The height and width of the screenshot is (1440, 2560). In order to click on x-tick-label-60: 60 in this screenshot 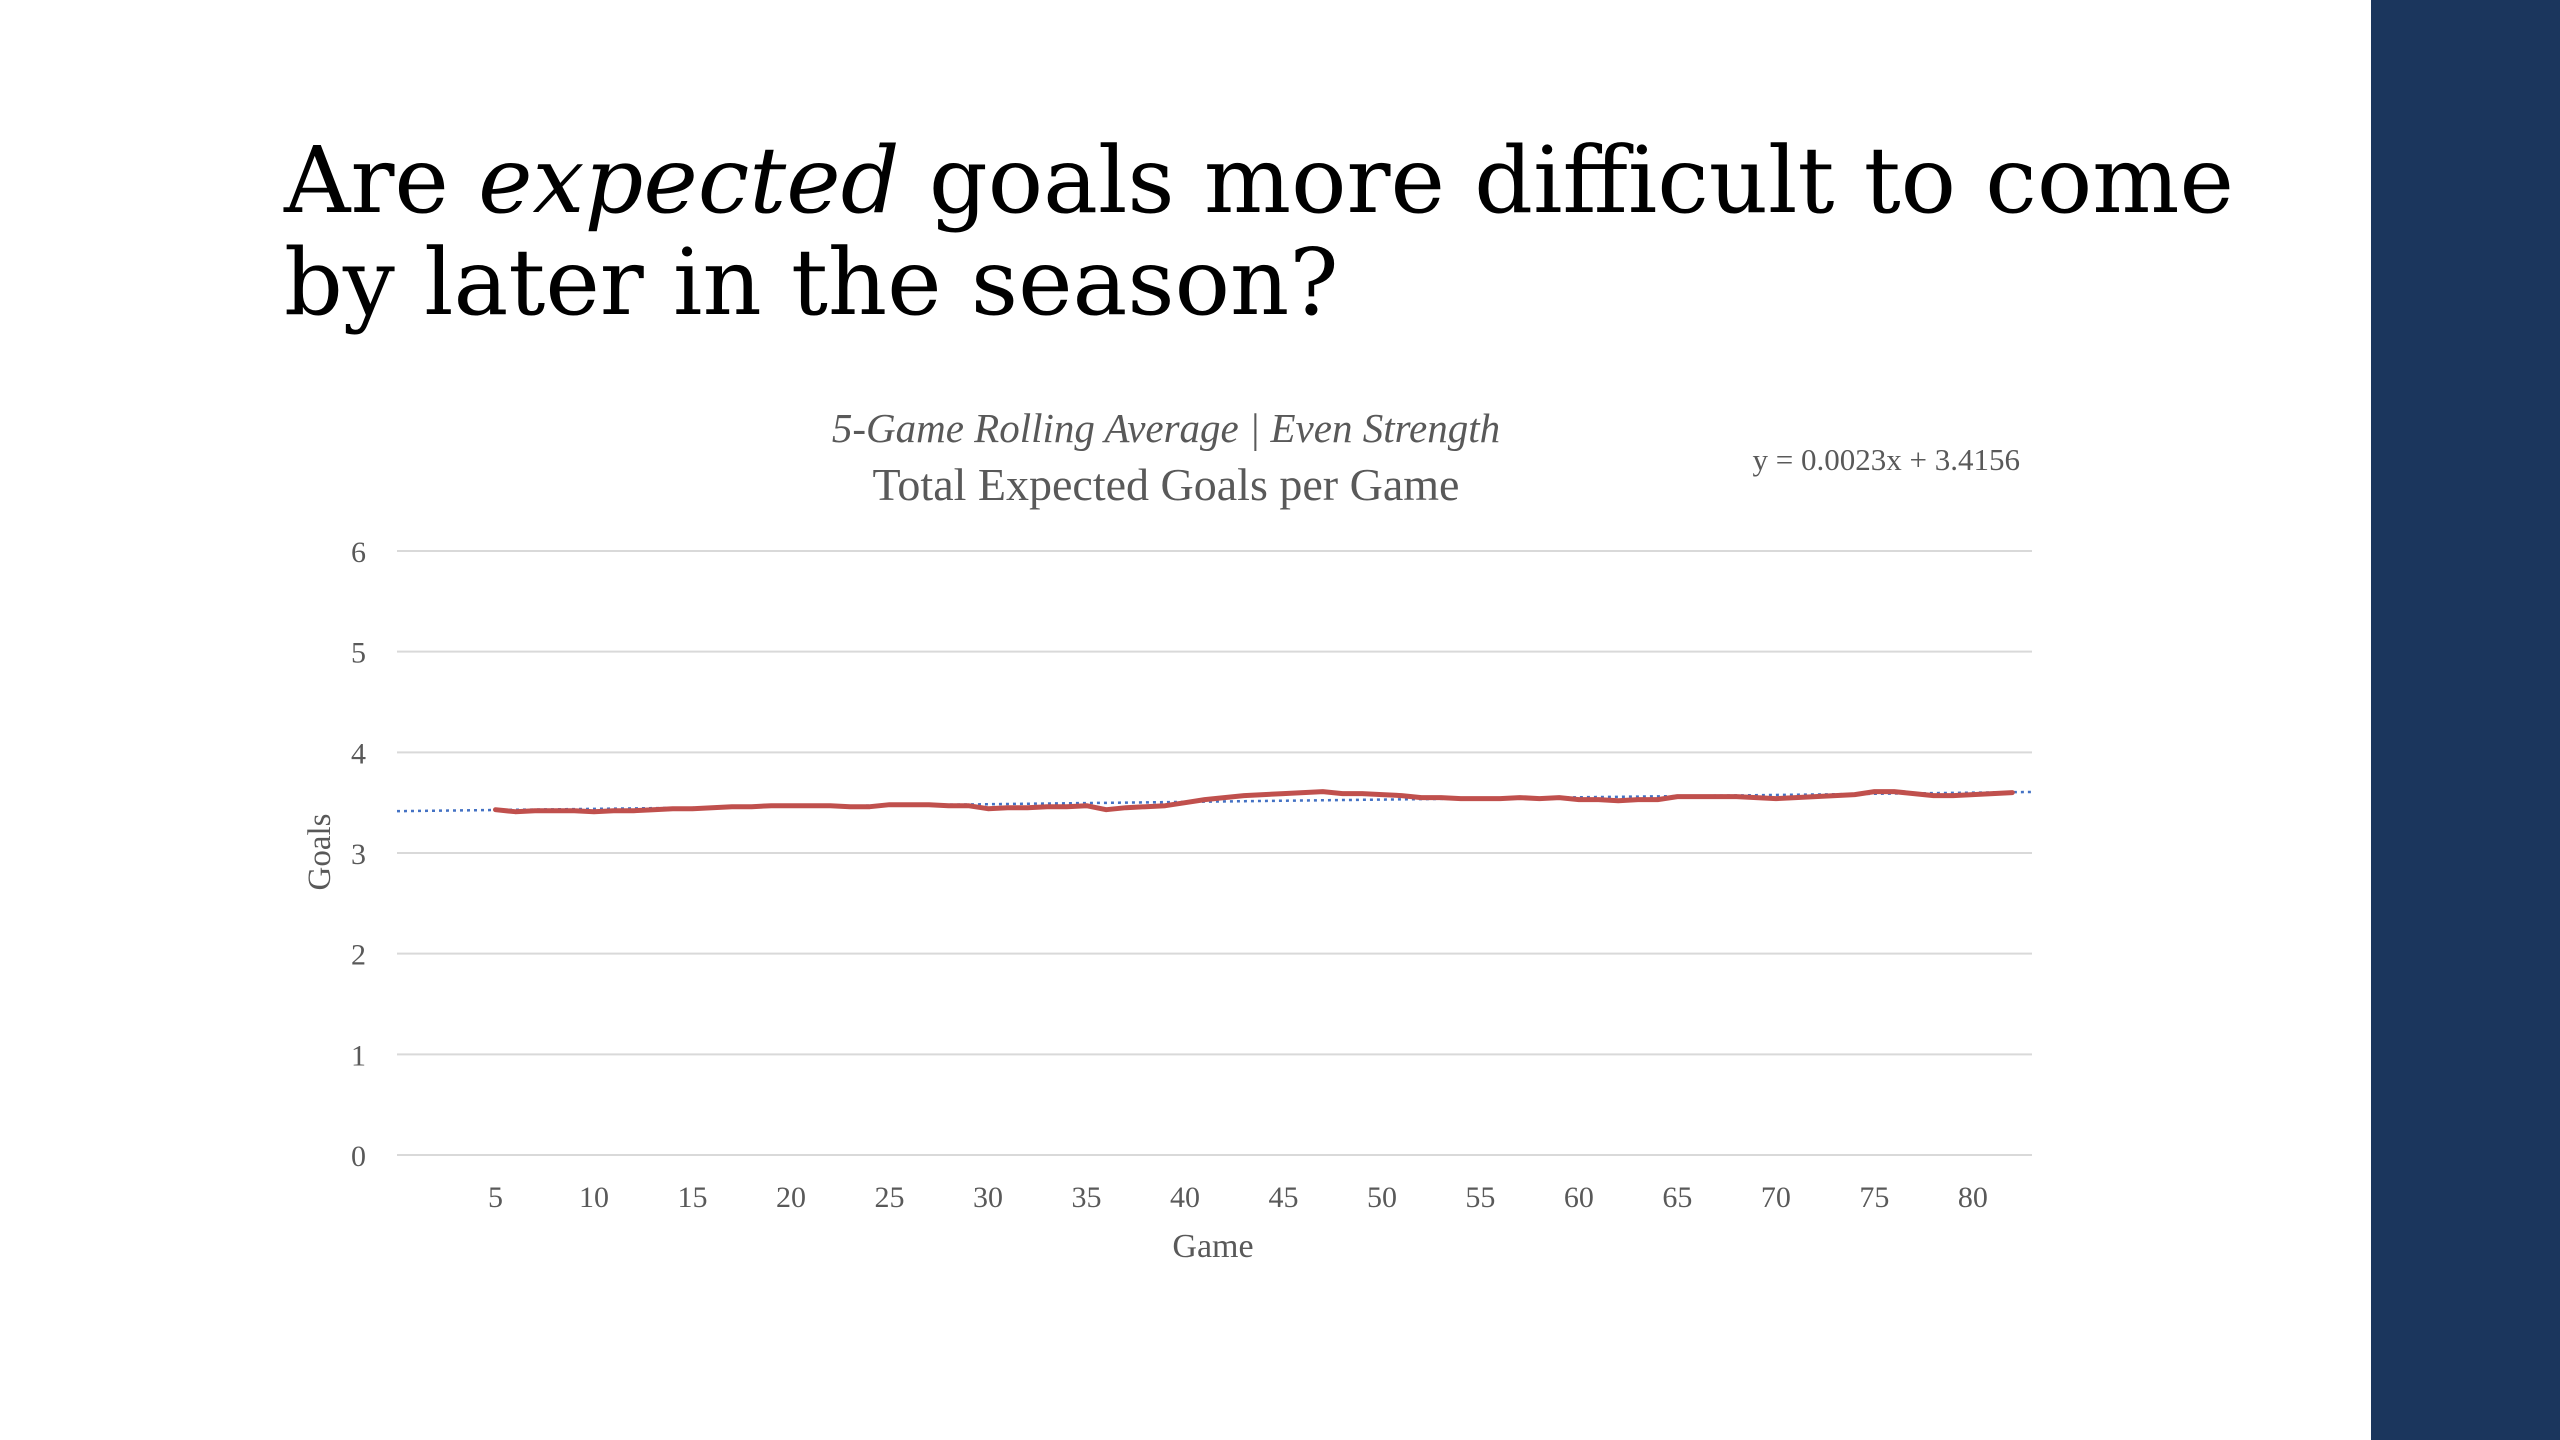, I will do `click(1579, 1197)`.